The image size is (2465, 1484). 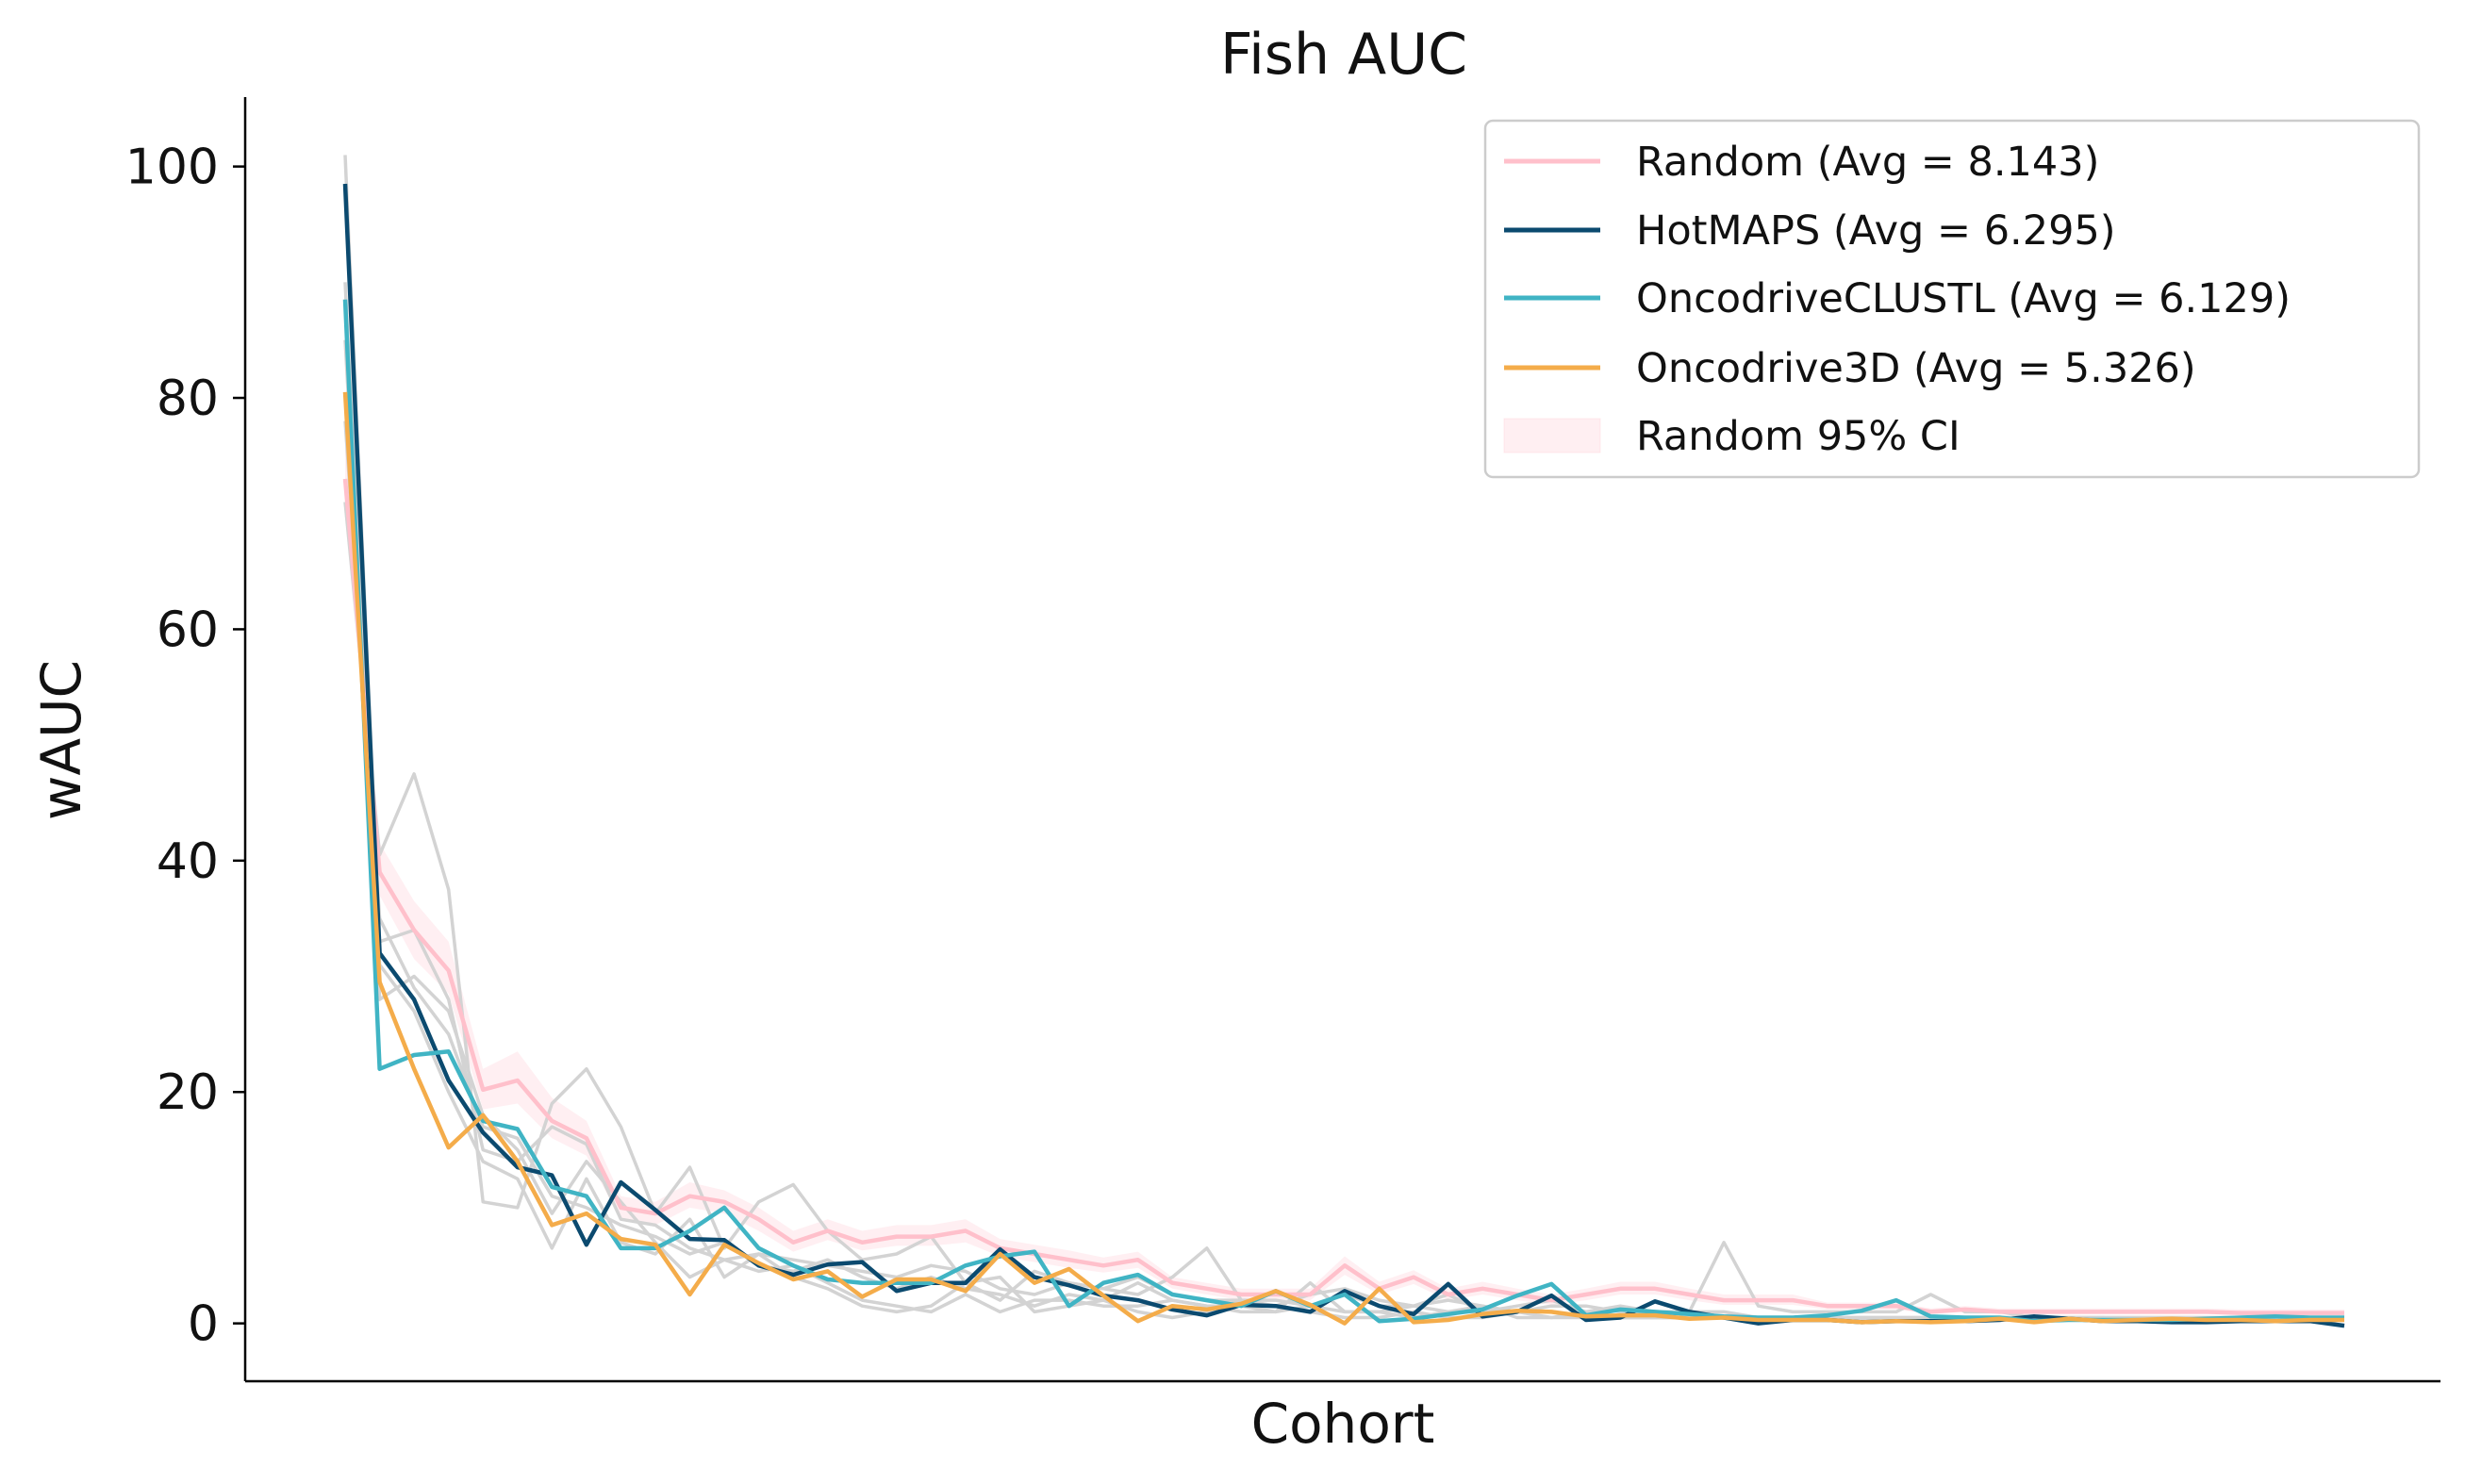 I want to click on y-ticks: 0 20 40 60 80 100, so click(x=185, y=747).